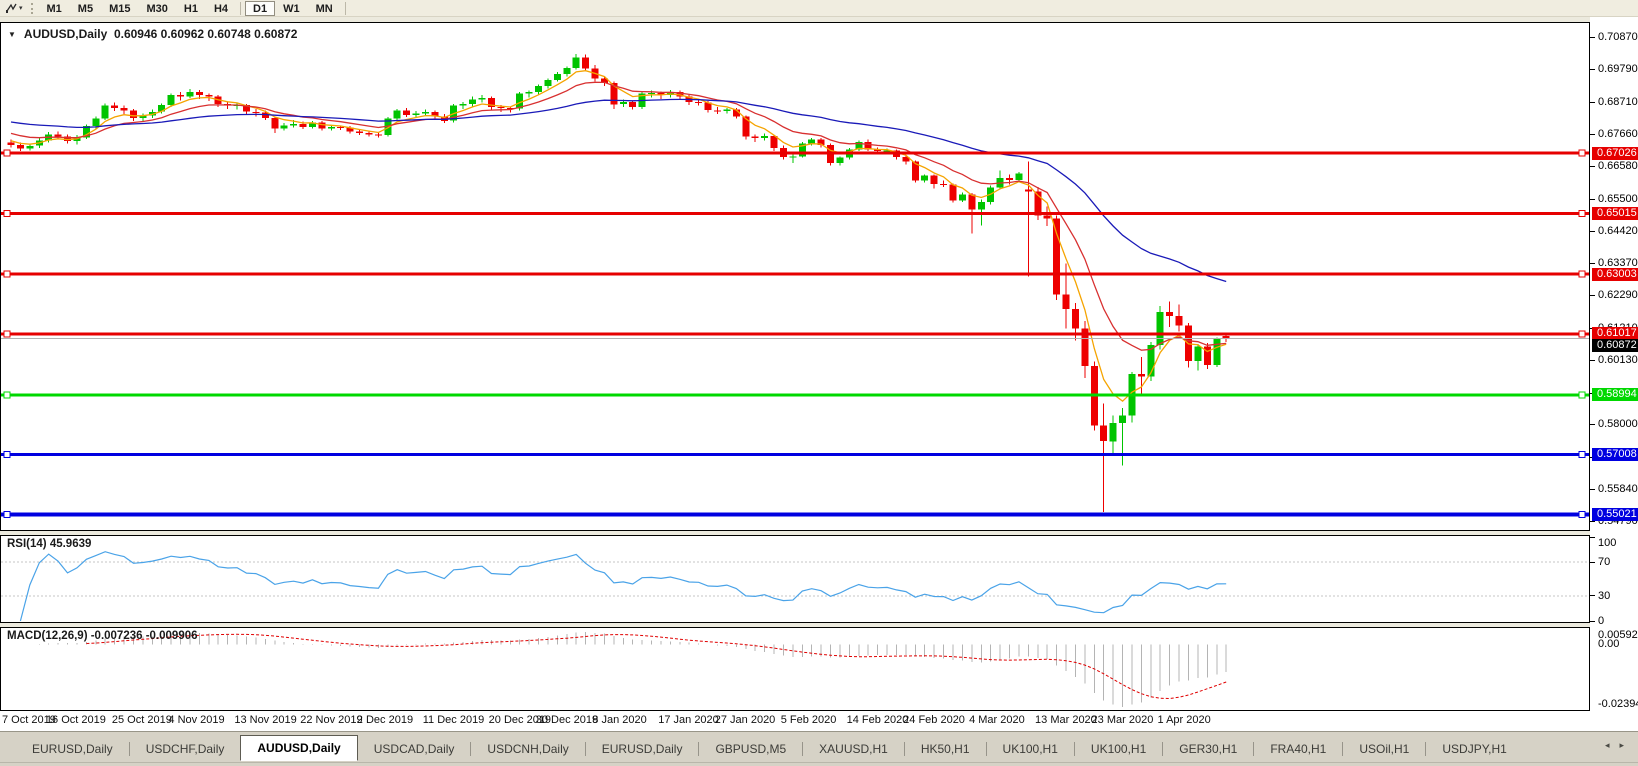 This screenshot has width=1638, height=766. I want to click on macd-canvas, so click(795, 669).